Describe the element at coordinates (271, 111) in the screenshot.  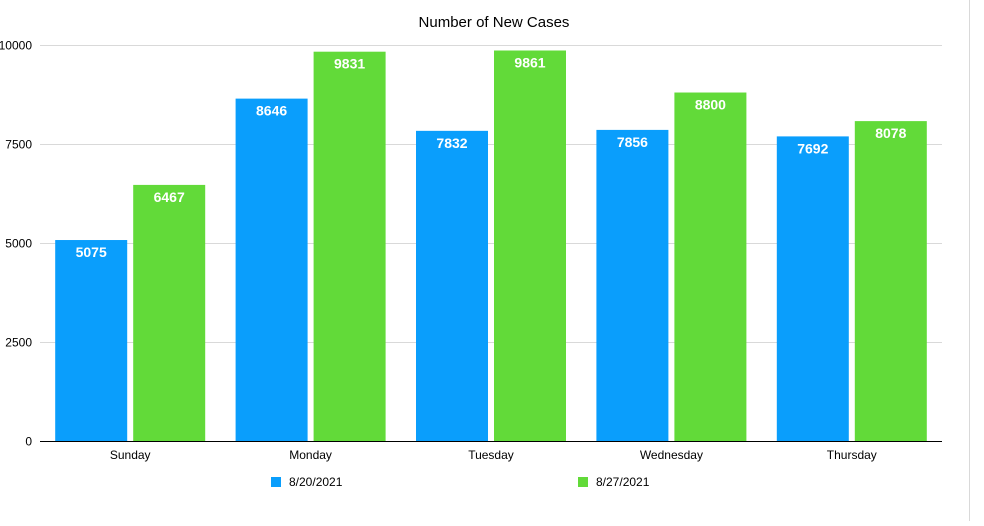
I see `data-label: 8646` at that location.